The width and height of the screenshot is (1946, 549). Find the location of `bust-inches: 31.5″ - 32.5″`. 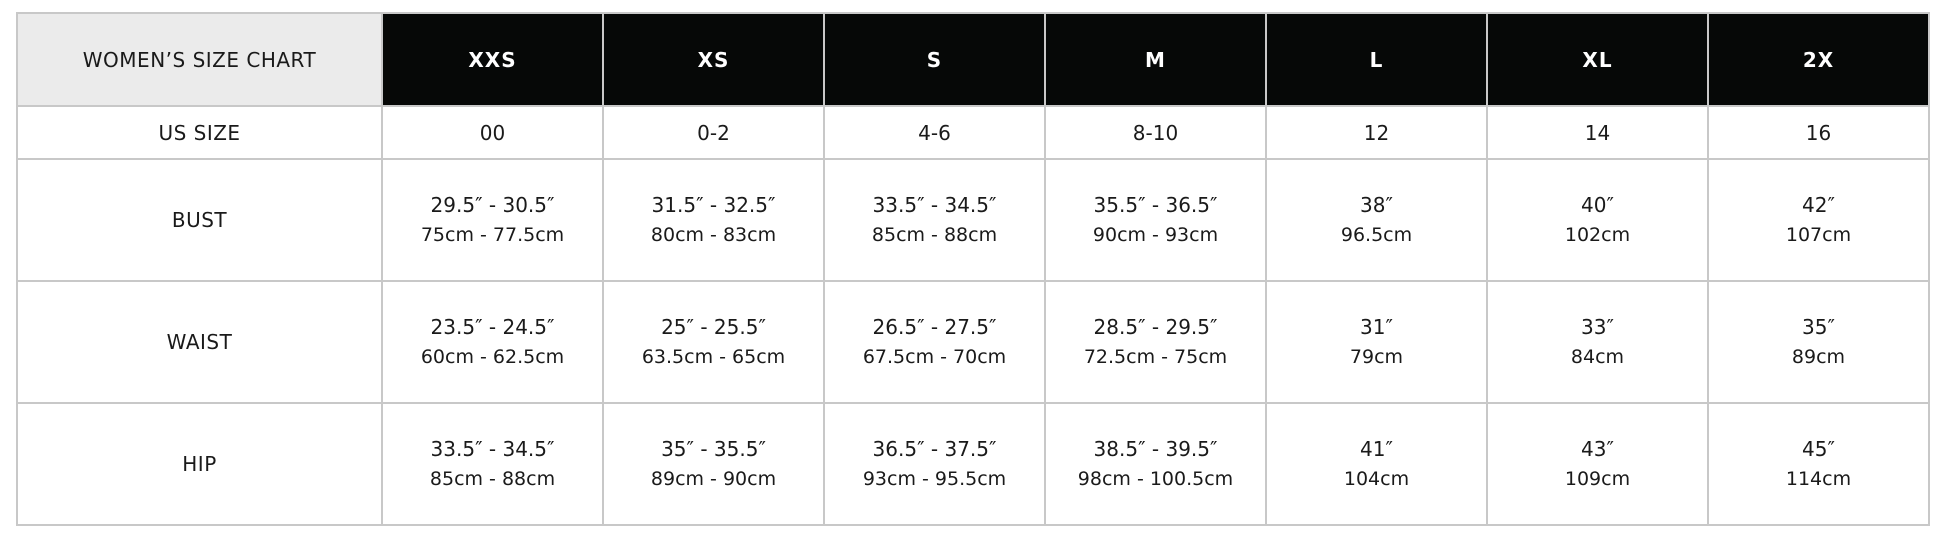

bust-inches: 31.5″ - 32.5″ is located at coordinates (713, 205).